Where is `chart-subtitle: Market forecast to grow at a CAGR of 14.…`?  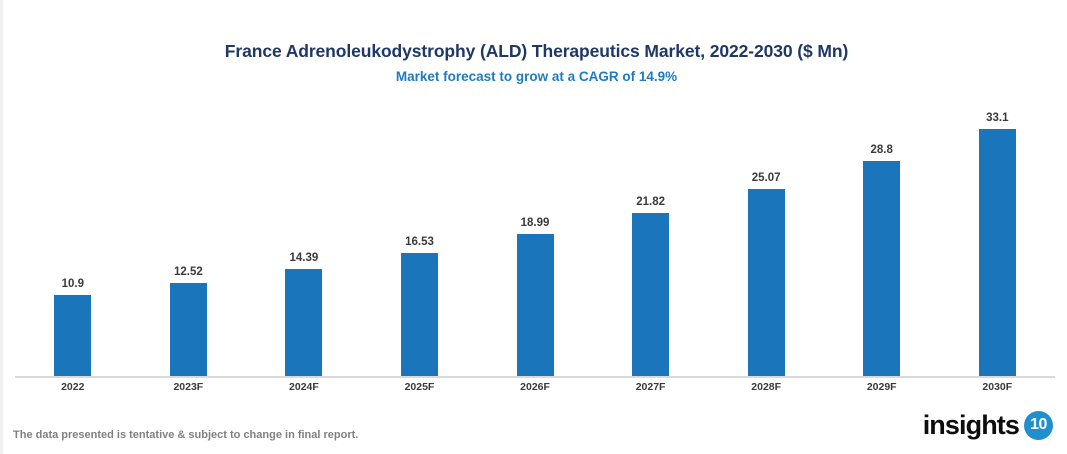
chart-subtitle: Market forecast to grow at a CAGR of 14.… is located at coordinates (536, 76).